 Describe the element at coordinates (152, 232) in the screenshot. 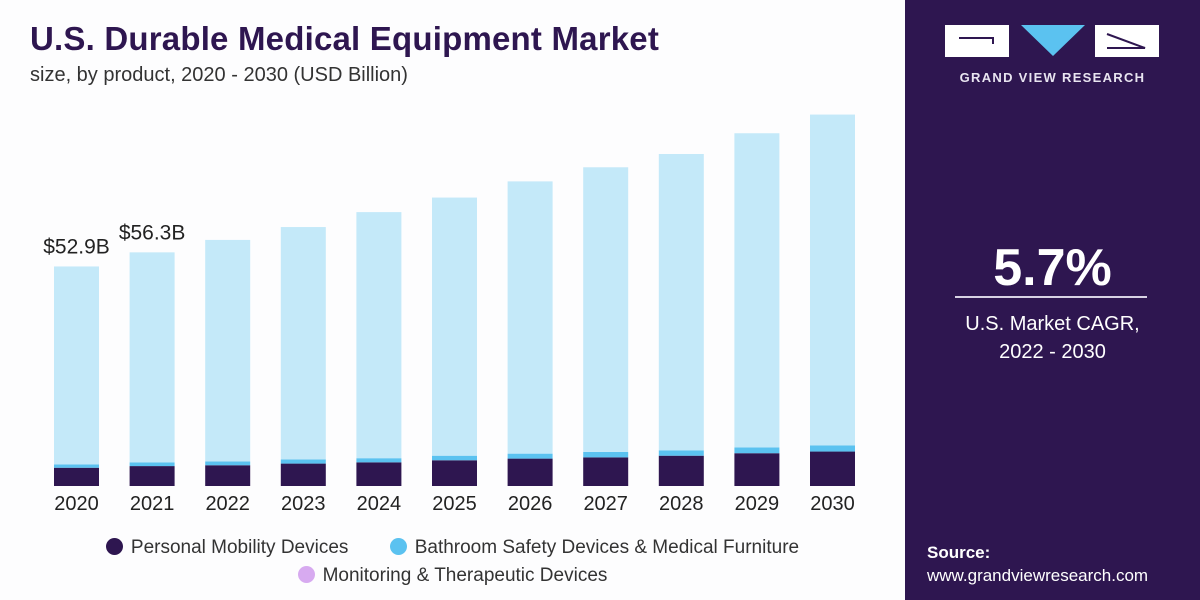

I see `data-label-2021: $56.3B` at that location.